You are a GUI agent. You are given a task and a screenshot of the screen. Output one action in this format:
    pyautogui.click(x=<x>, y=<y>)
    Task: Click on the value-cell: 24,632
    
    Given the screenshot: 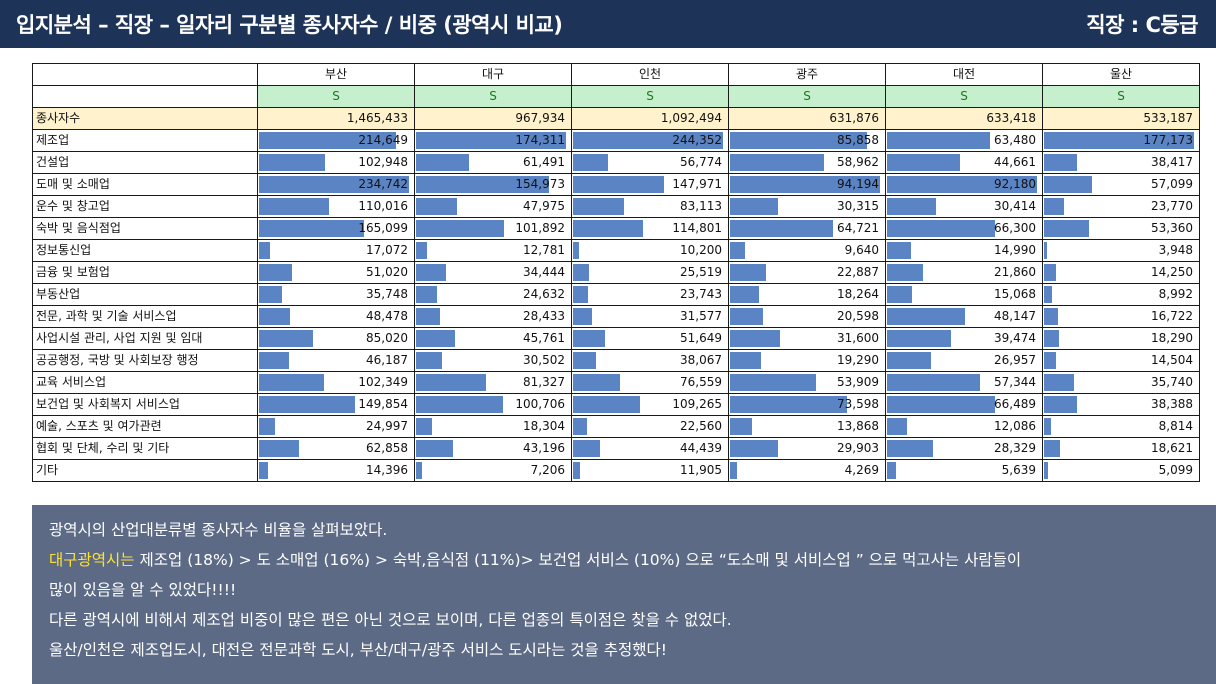 What is the action you would take?
    pyautogui.click(x=493, y=294)
    